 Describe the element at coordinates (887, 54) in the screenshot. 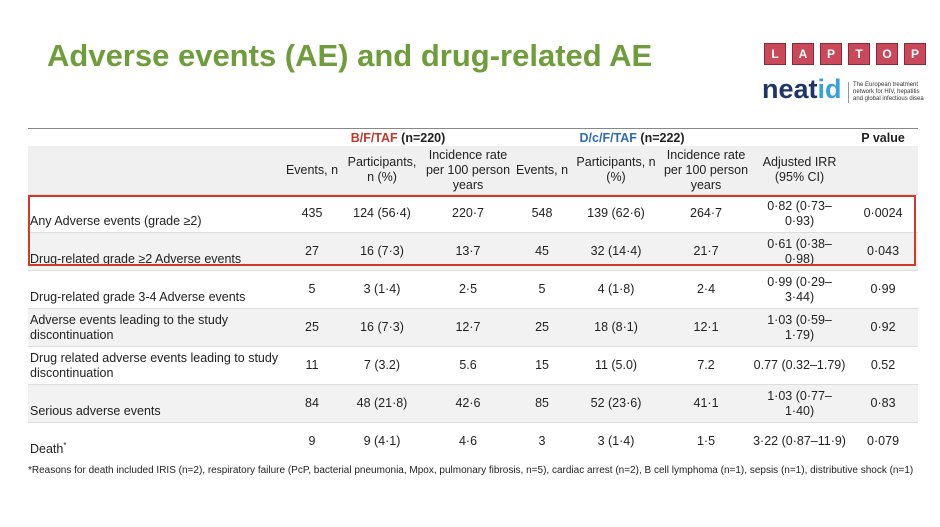

I see `logo-letter: O` at that location.